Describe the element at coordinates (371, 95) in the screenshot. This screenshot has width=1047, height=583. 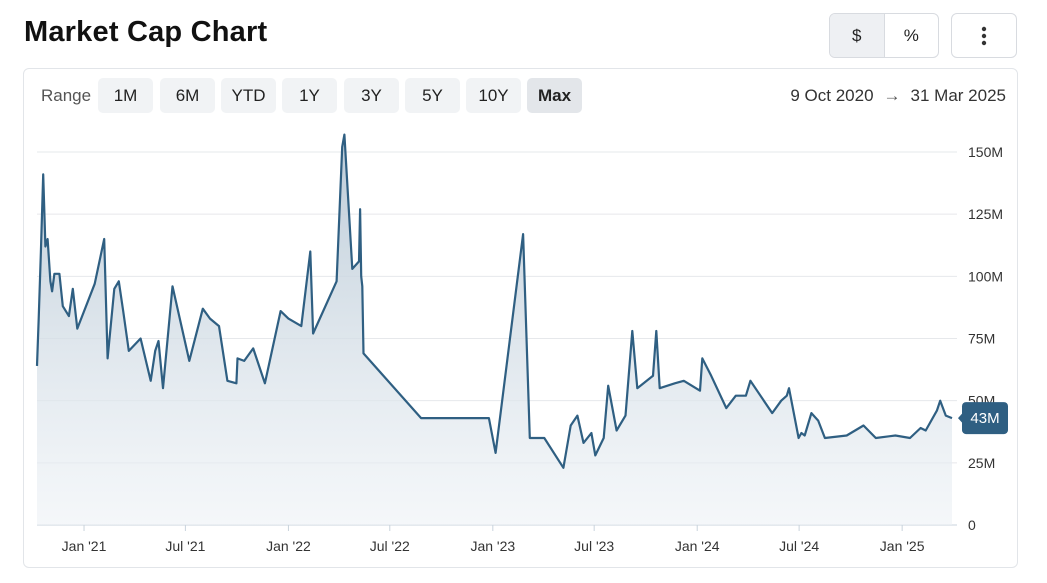
I see `range-button-3y: 3Y` at that location.